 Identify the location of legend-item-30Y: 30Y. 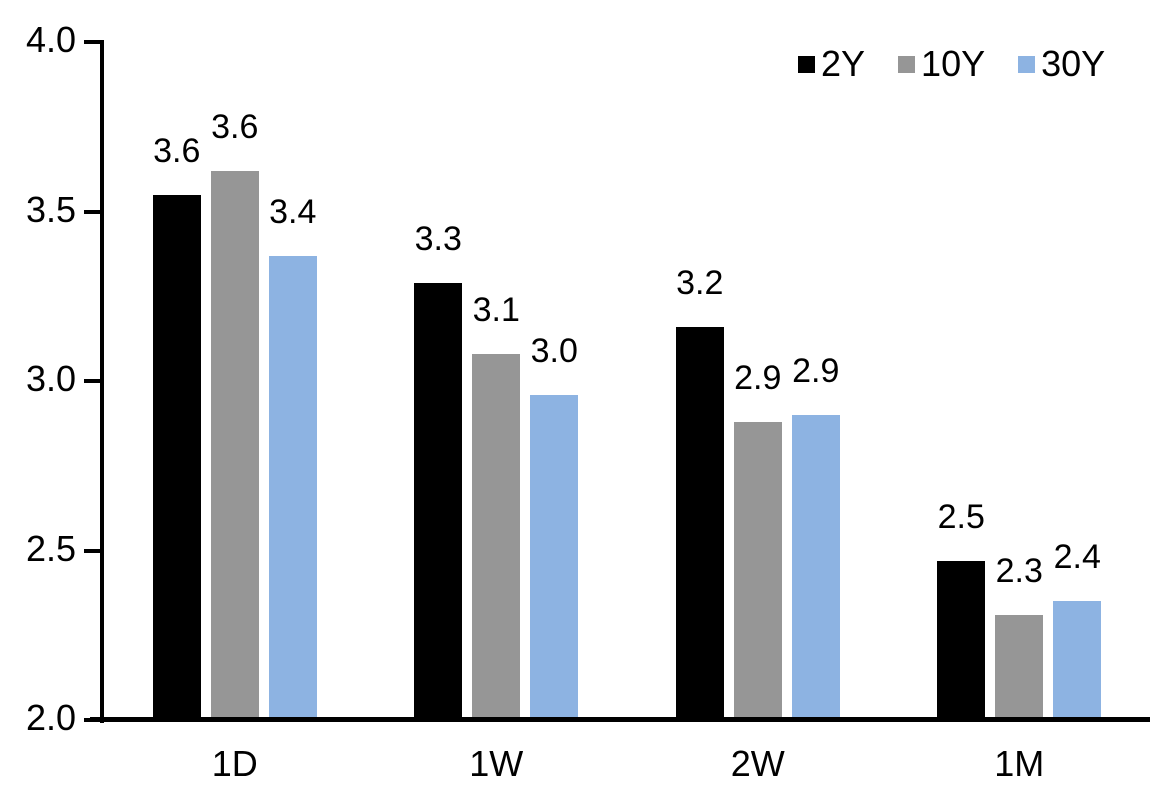
(1061, 64).